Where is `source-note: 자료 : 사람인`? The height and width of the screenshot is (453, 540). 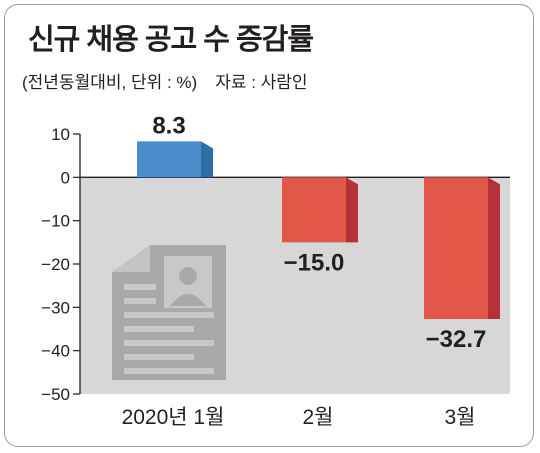
source-note: 자료 : 사람인 is located at coordinates (261, 82).